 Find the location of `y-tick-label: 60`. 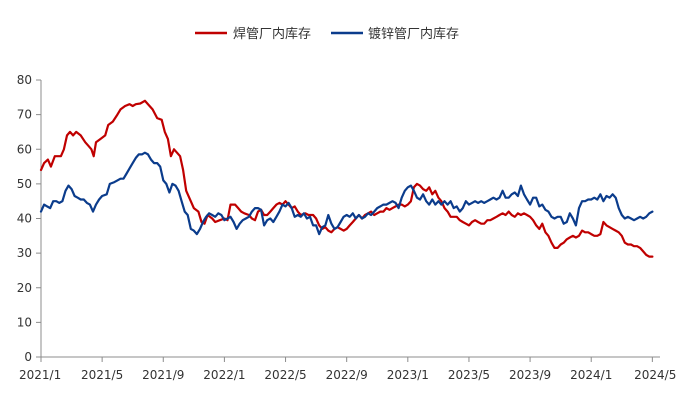

y-tick-label: 60 is located at coordinates (24, 149).